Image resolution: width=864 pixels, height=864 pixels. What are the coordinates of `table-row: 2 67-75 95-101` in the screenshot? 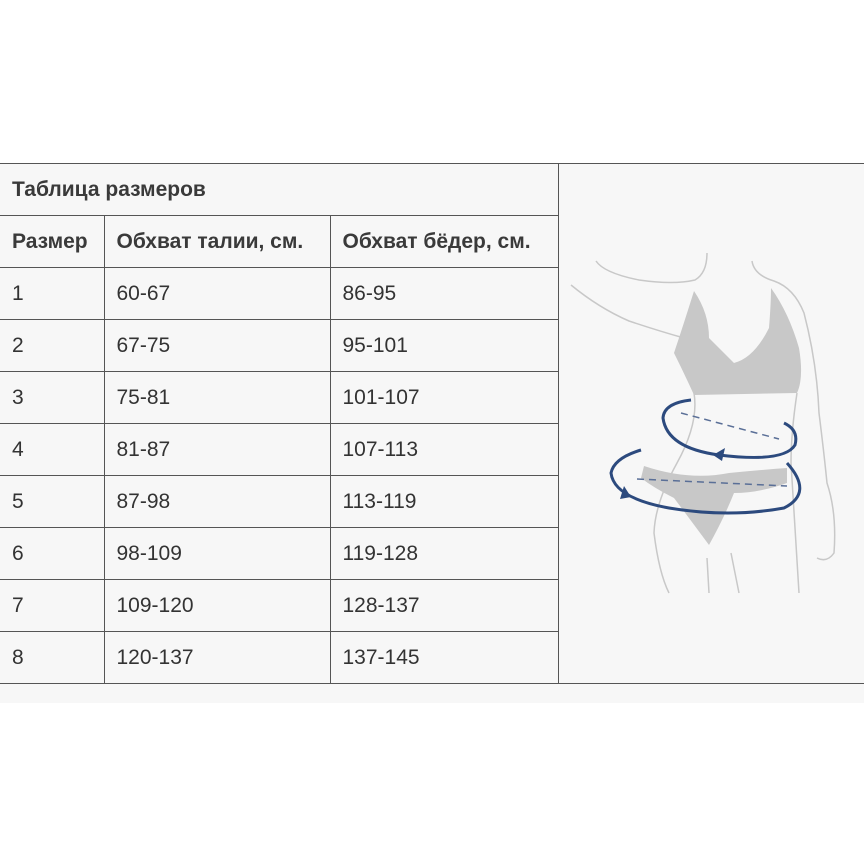 It's located at (432, 345).